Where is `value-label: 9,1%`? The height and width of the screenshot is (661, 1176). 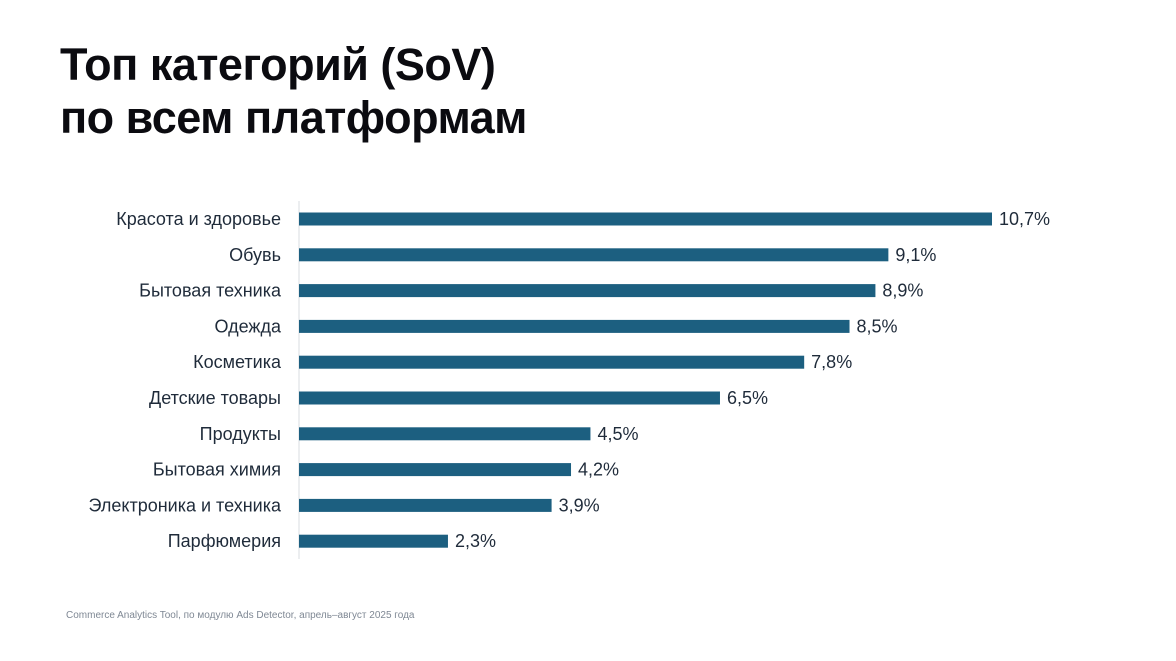 value-label: 9,1% is located at coordinates (915, 255).